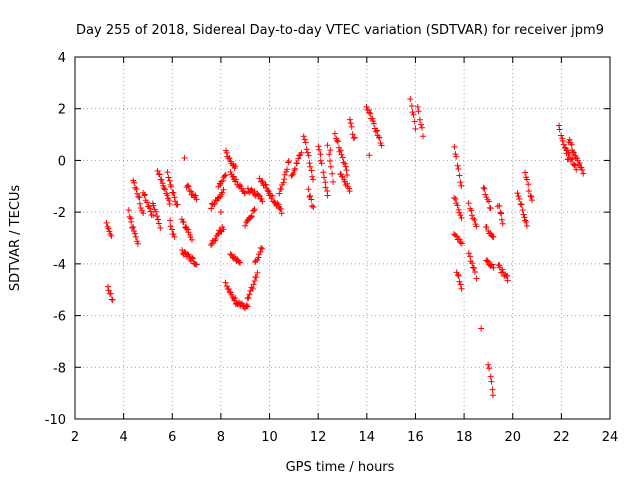  I want to click on x-tick-label: 8, so click(221, 437).